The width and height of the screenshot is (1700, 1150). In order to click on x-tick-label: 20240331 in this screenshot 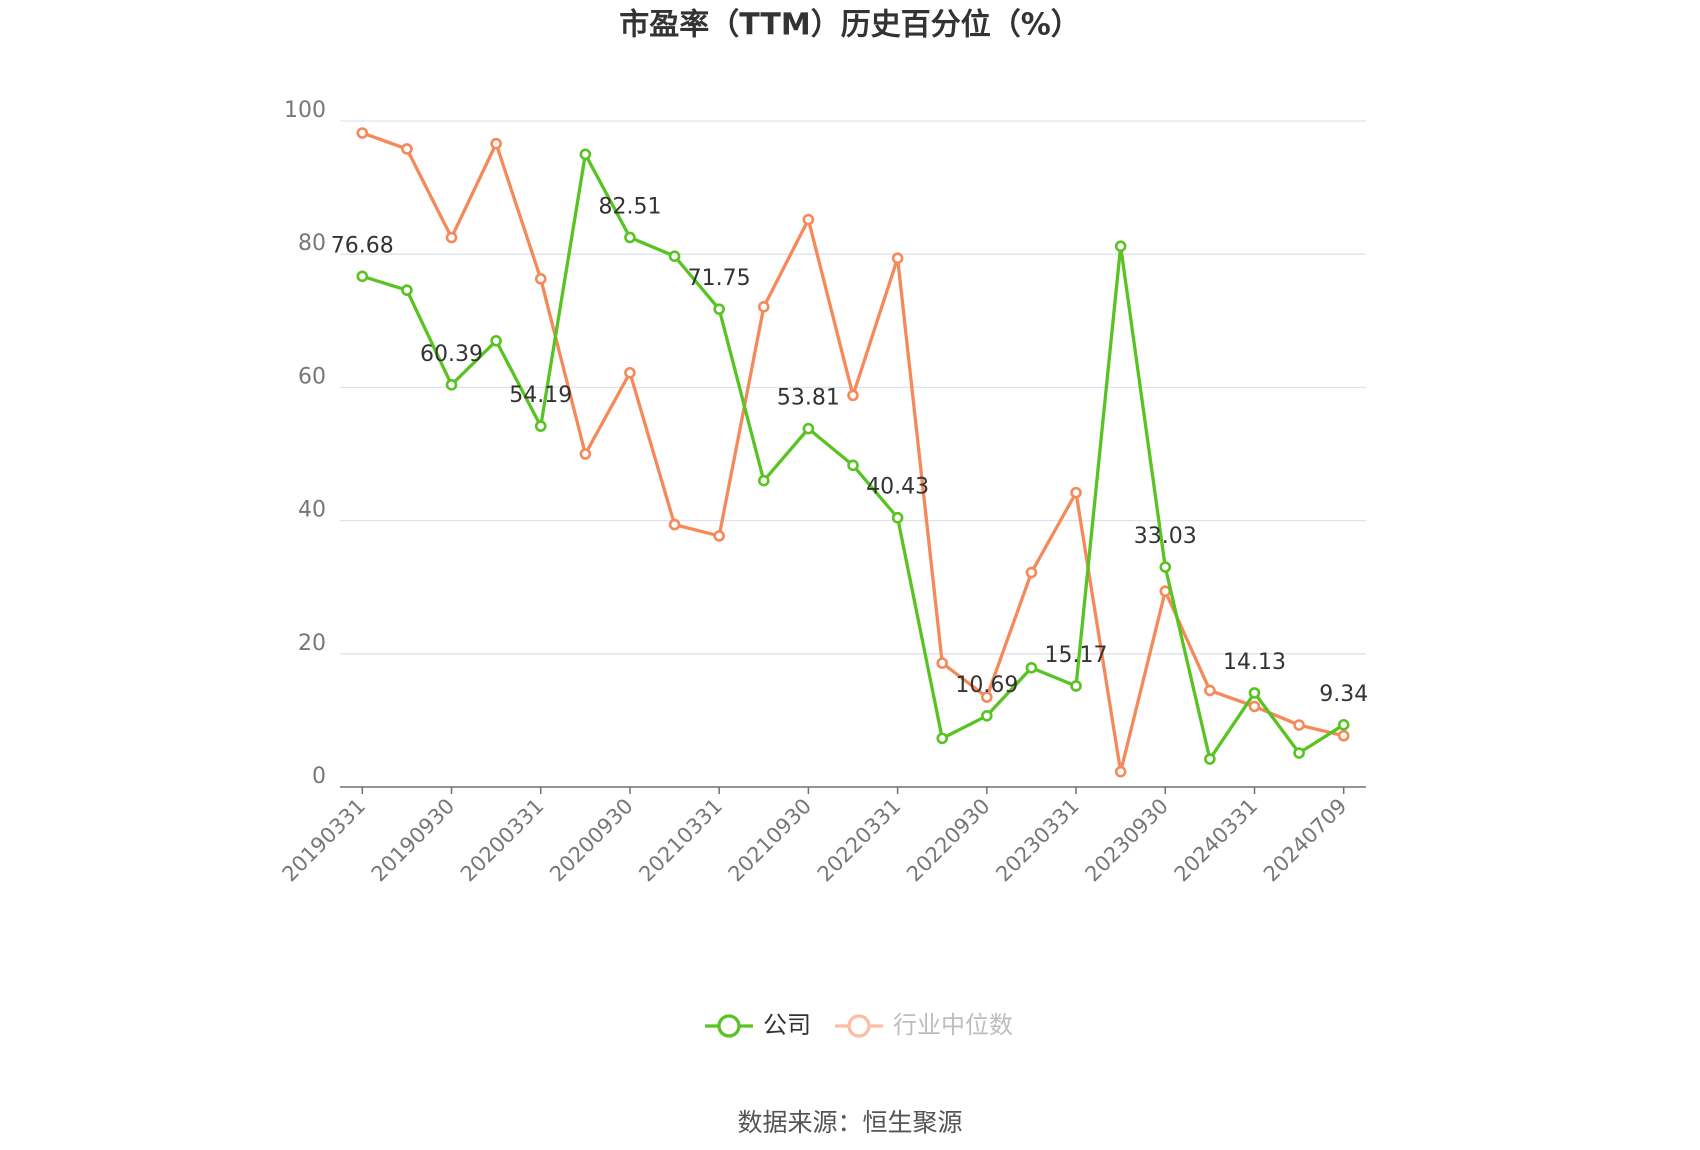, I will do `click(1216, 840)`.